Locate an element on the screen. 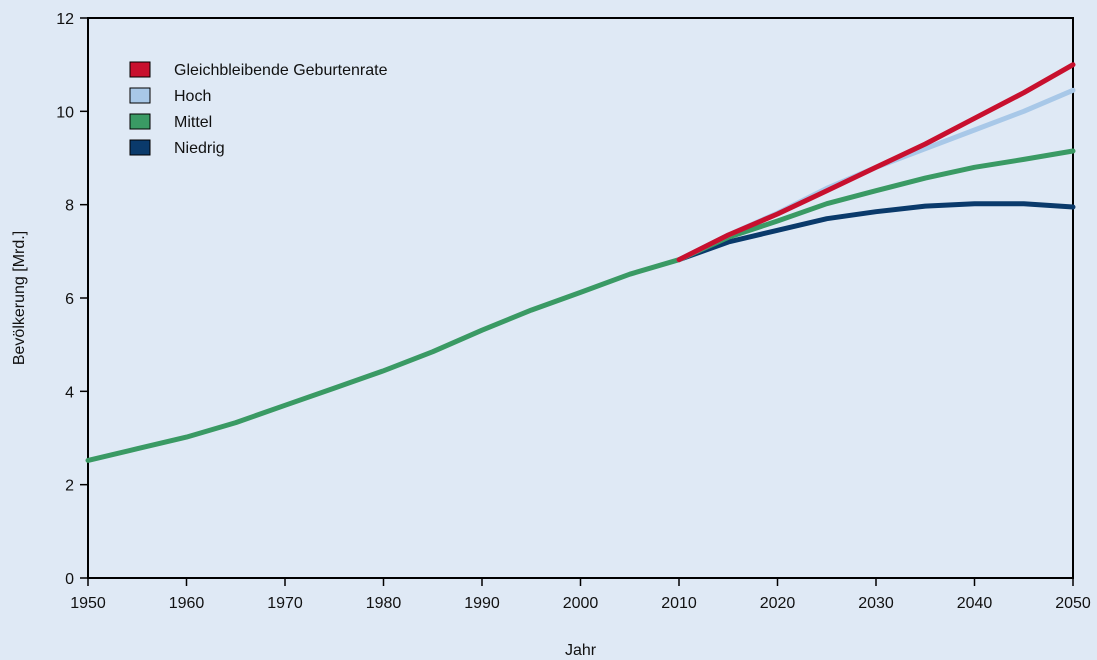  y-tick-label: 4 is located at coordinates (69, 392).